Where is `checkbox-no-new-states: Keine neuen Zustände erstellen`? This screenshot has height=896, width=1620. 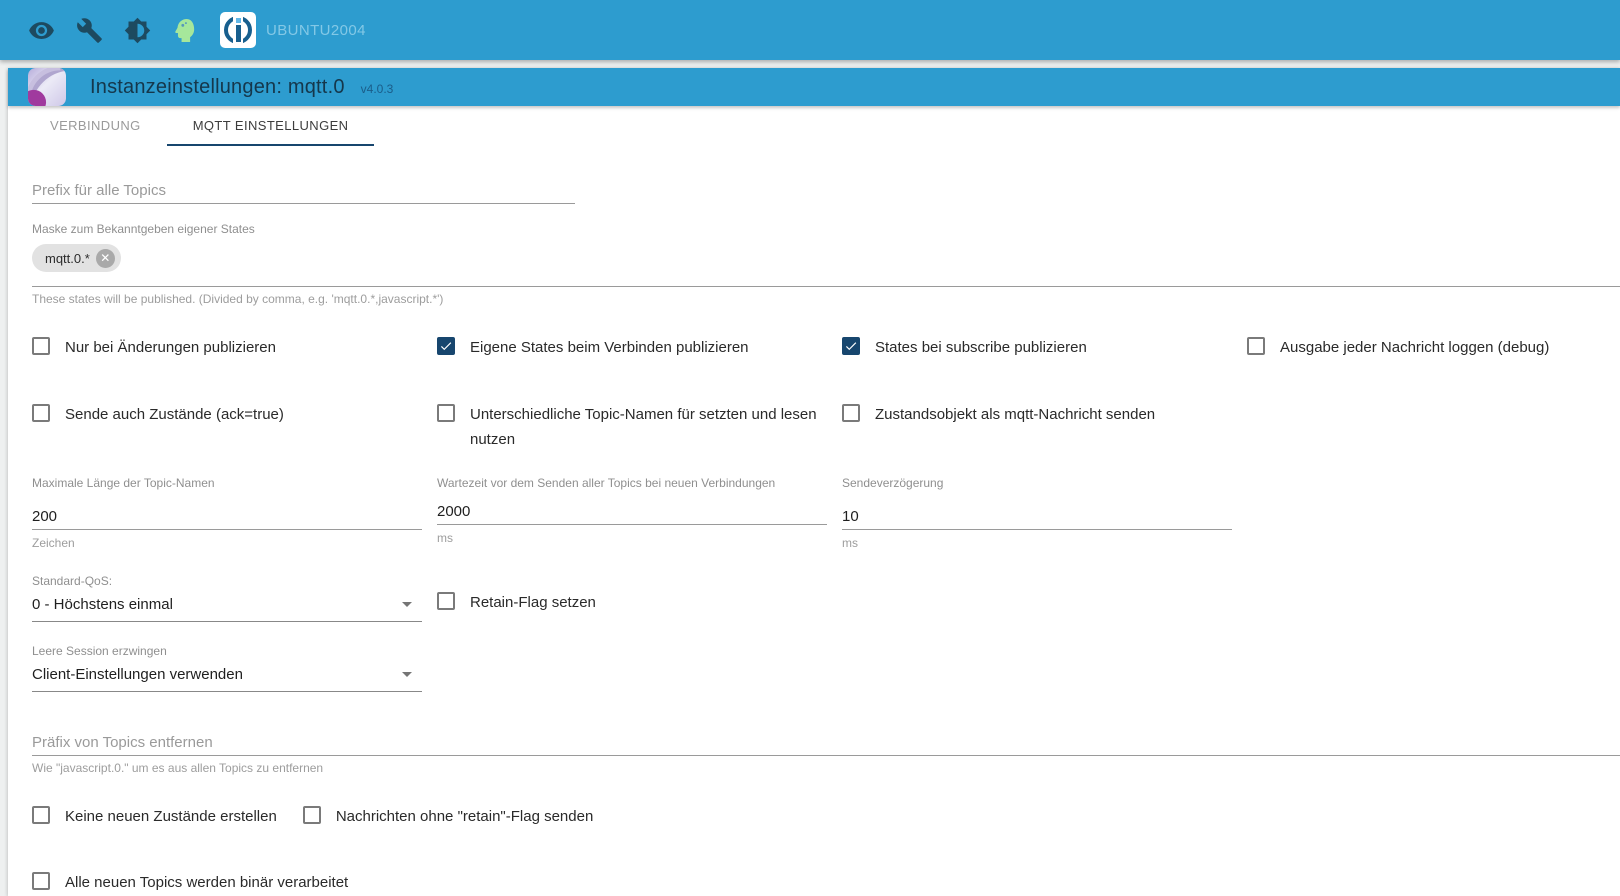 checkbox-no-new-states: Keine neuen Zustände erstellen is located at coordinates (154, 817).